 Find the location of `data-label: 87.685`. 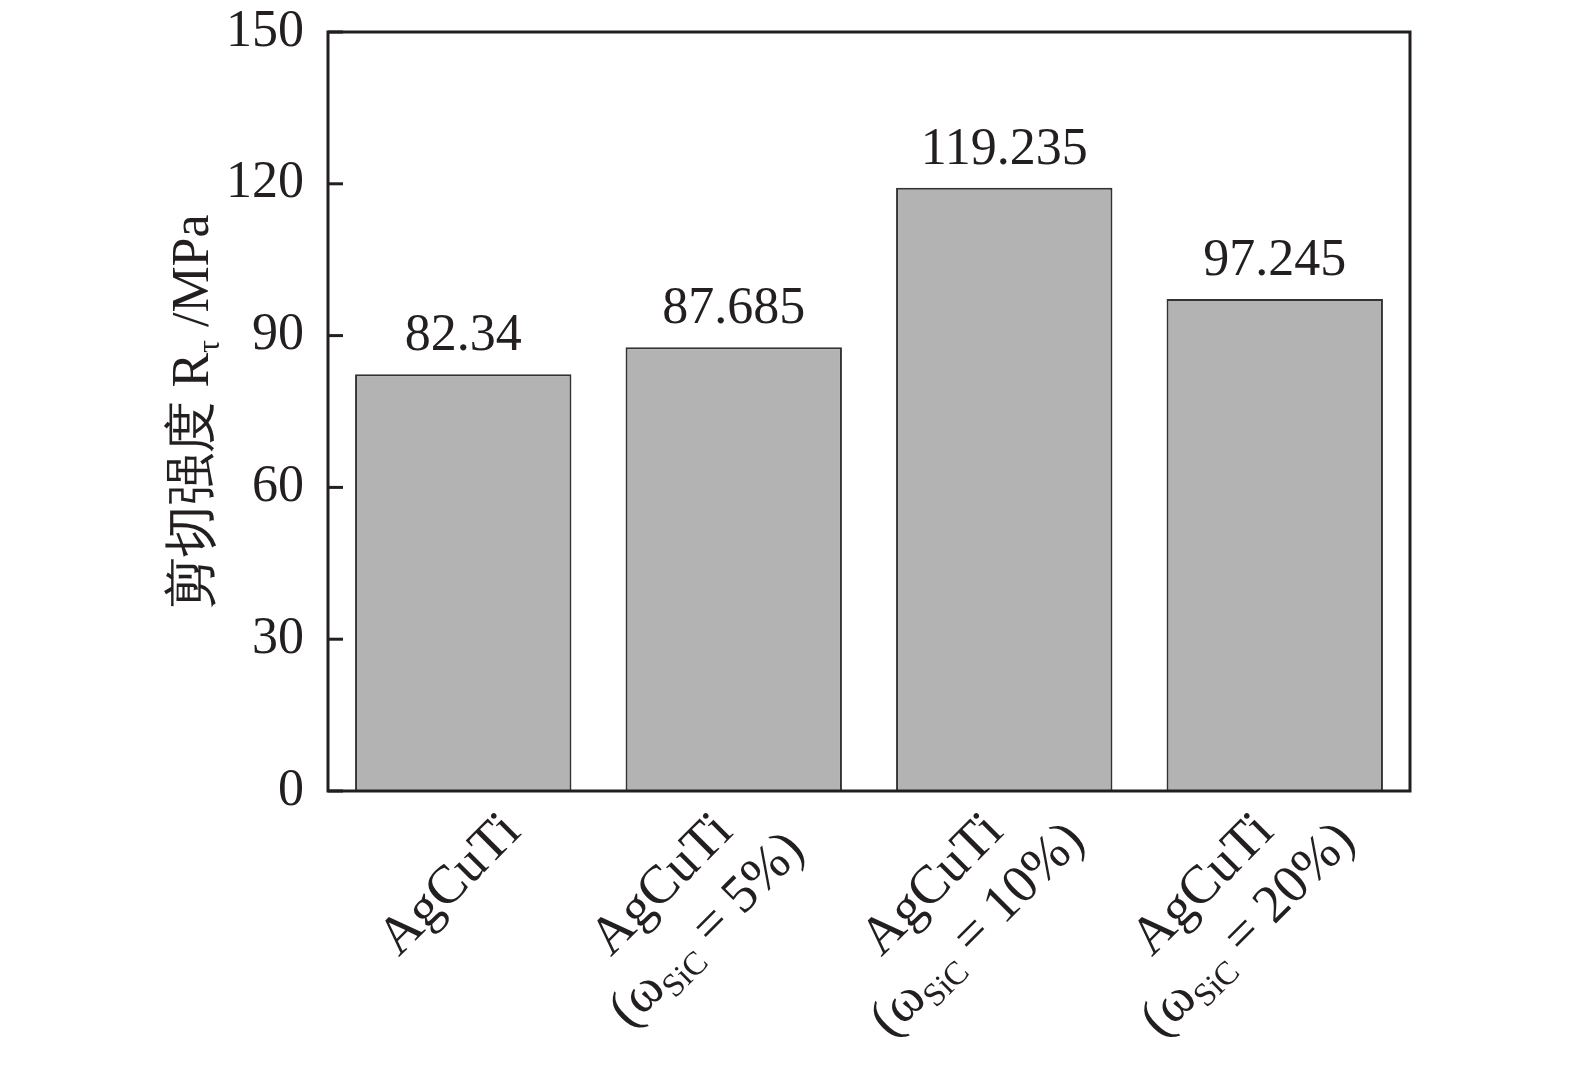

data-label: 87.685 is located at coordinates (734, 306).